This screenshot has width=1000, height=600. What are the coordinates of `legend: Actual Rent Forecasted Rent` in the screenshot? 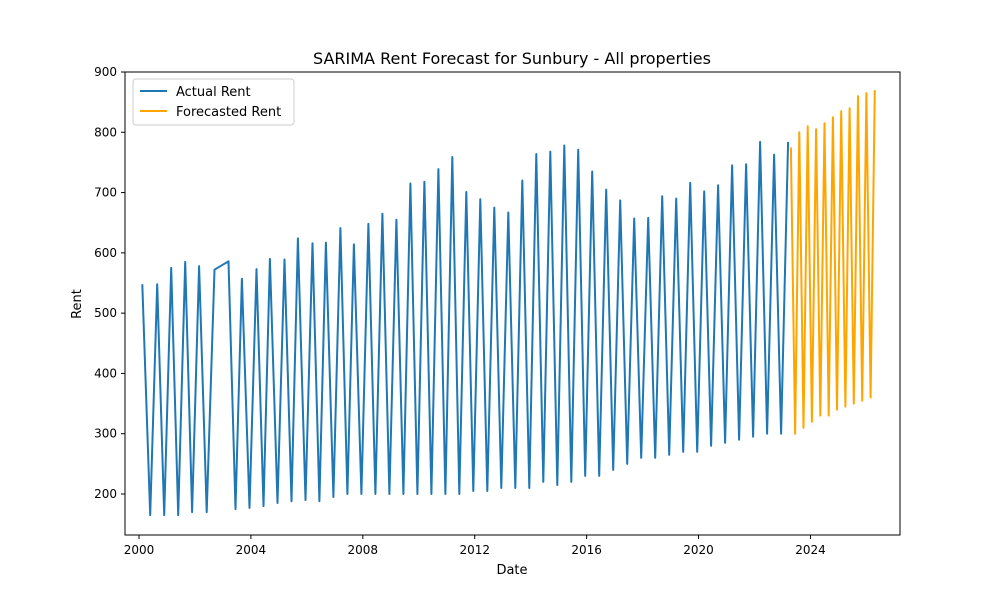 It's located at (213, 102).